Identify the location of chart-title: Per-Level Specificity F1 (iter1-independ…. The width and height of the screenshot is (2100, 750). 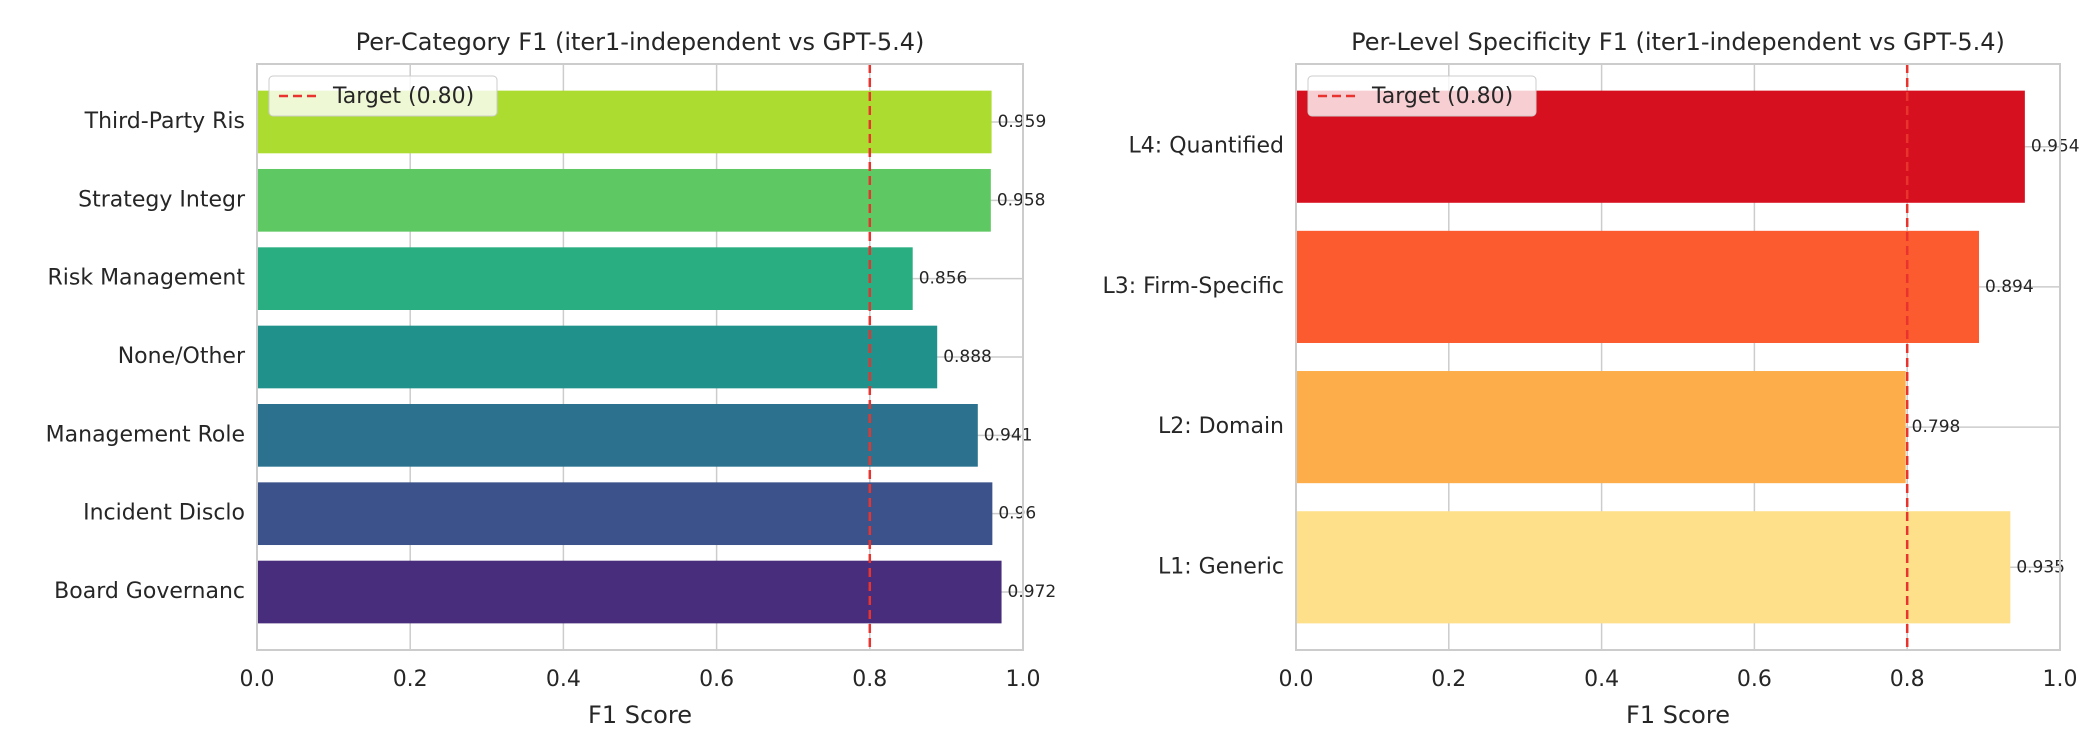
(1678, 42).